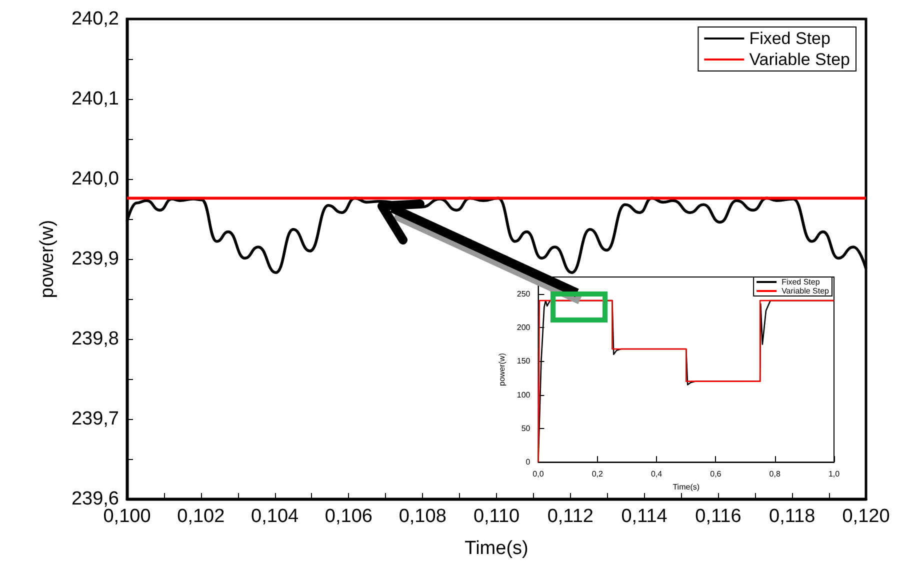 The image size is (901, 583). Describe the element at coordinates (348, 516) in the screenshot. I see `x-tick-label: 0,106` at that location.